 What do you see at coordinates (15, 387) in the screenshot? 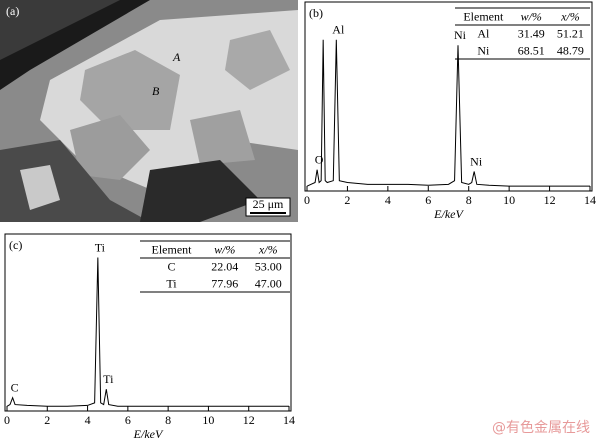
I see `peak-label: C` at bounding box center [15, 387].